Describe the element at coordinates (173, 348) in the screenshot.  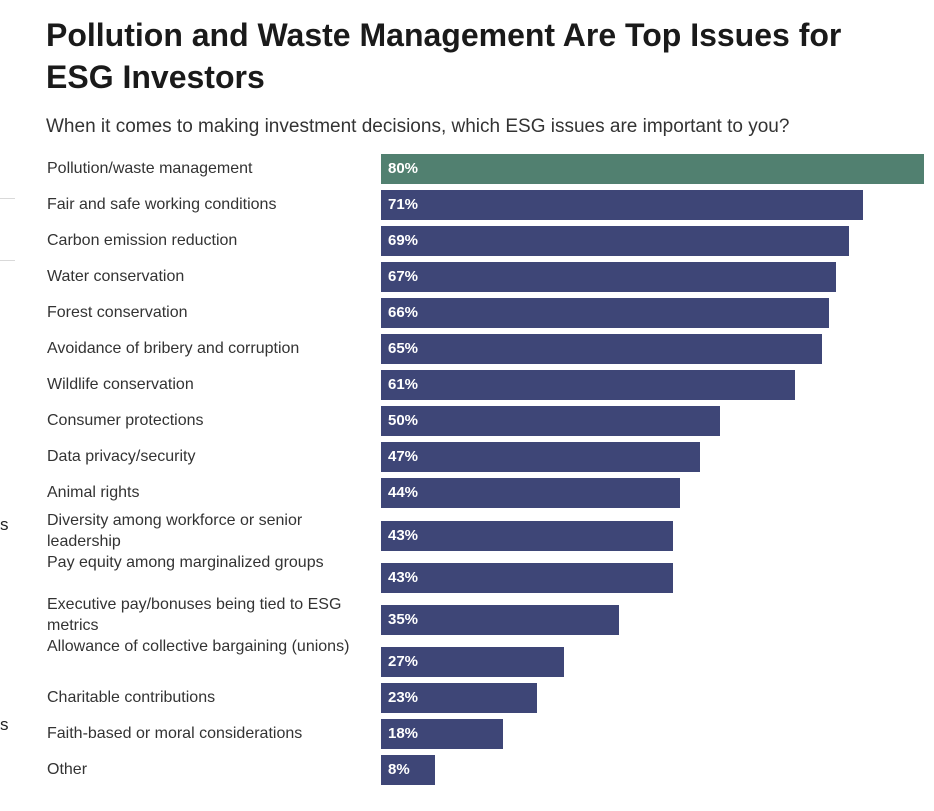
I see `category-label: Avoidance of bribery and corruption` at that location.